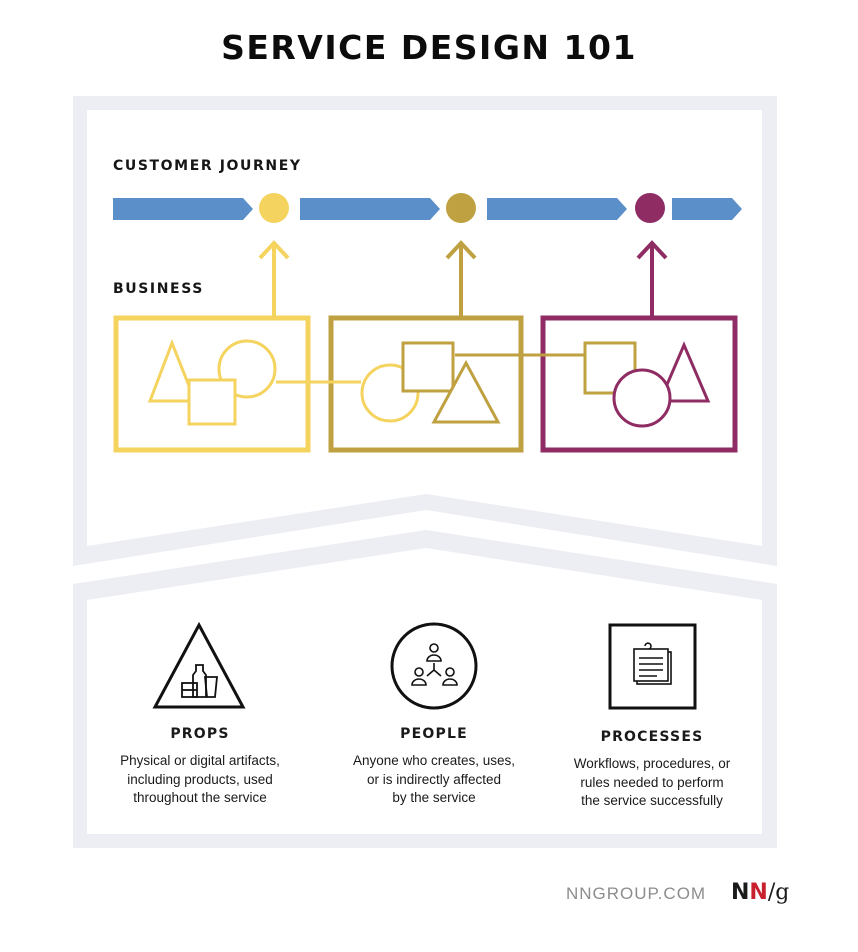 Image resolution: width=858 pixels, height=952 pixels. I want to click on journey-line, so click(427, 209).